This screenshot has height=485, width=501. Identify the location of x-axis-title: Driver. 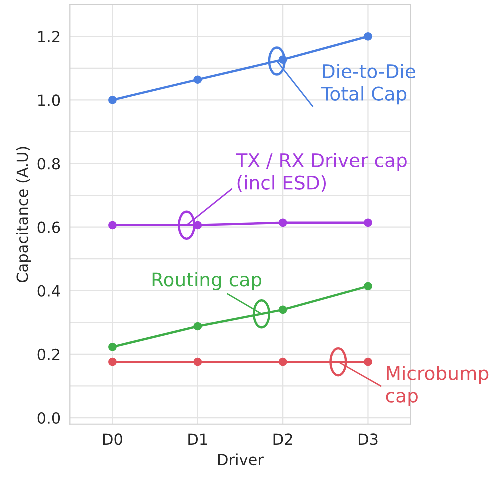
(241, 460).